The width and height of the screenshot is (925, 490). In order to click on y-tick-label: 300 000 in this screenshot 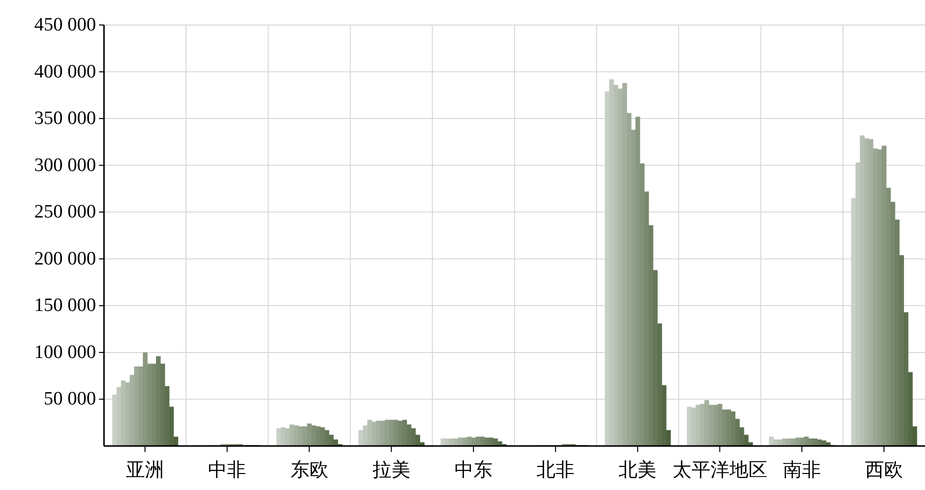, I will do `click(65, 165)`.